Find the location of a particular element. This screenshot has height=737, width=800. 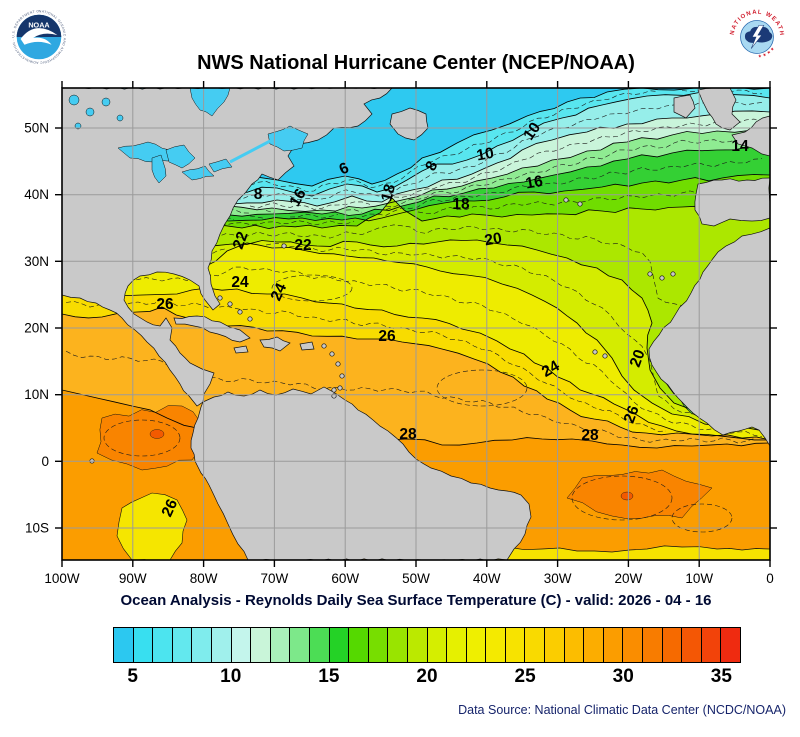

contour-label-8: 8 is located at coordinates (258, 194).